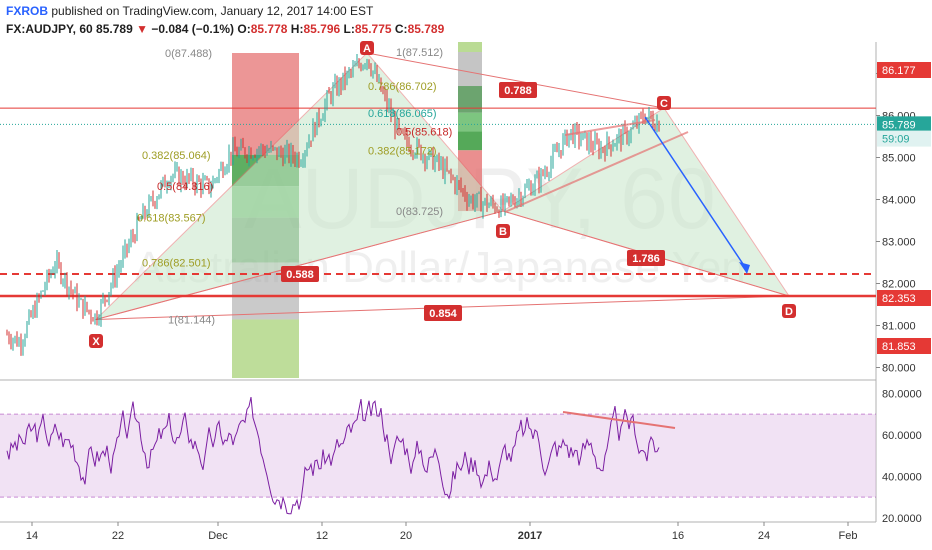  What do you see at coordinates (27, 11) in the screenshot?
I see `author-link: FXROB` at bounding box center [27, 11].